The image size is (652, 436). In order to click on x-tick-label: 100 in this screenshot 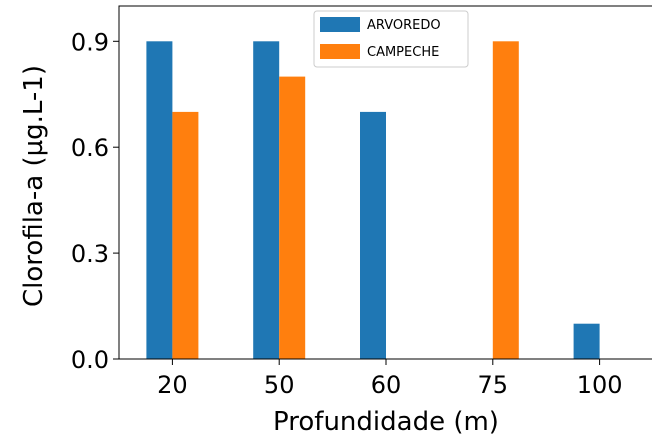, I will do `click(600, 385)`.